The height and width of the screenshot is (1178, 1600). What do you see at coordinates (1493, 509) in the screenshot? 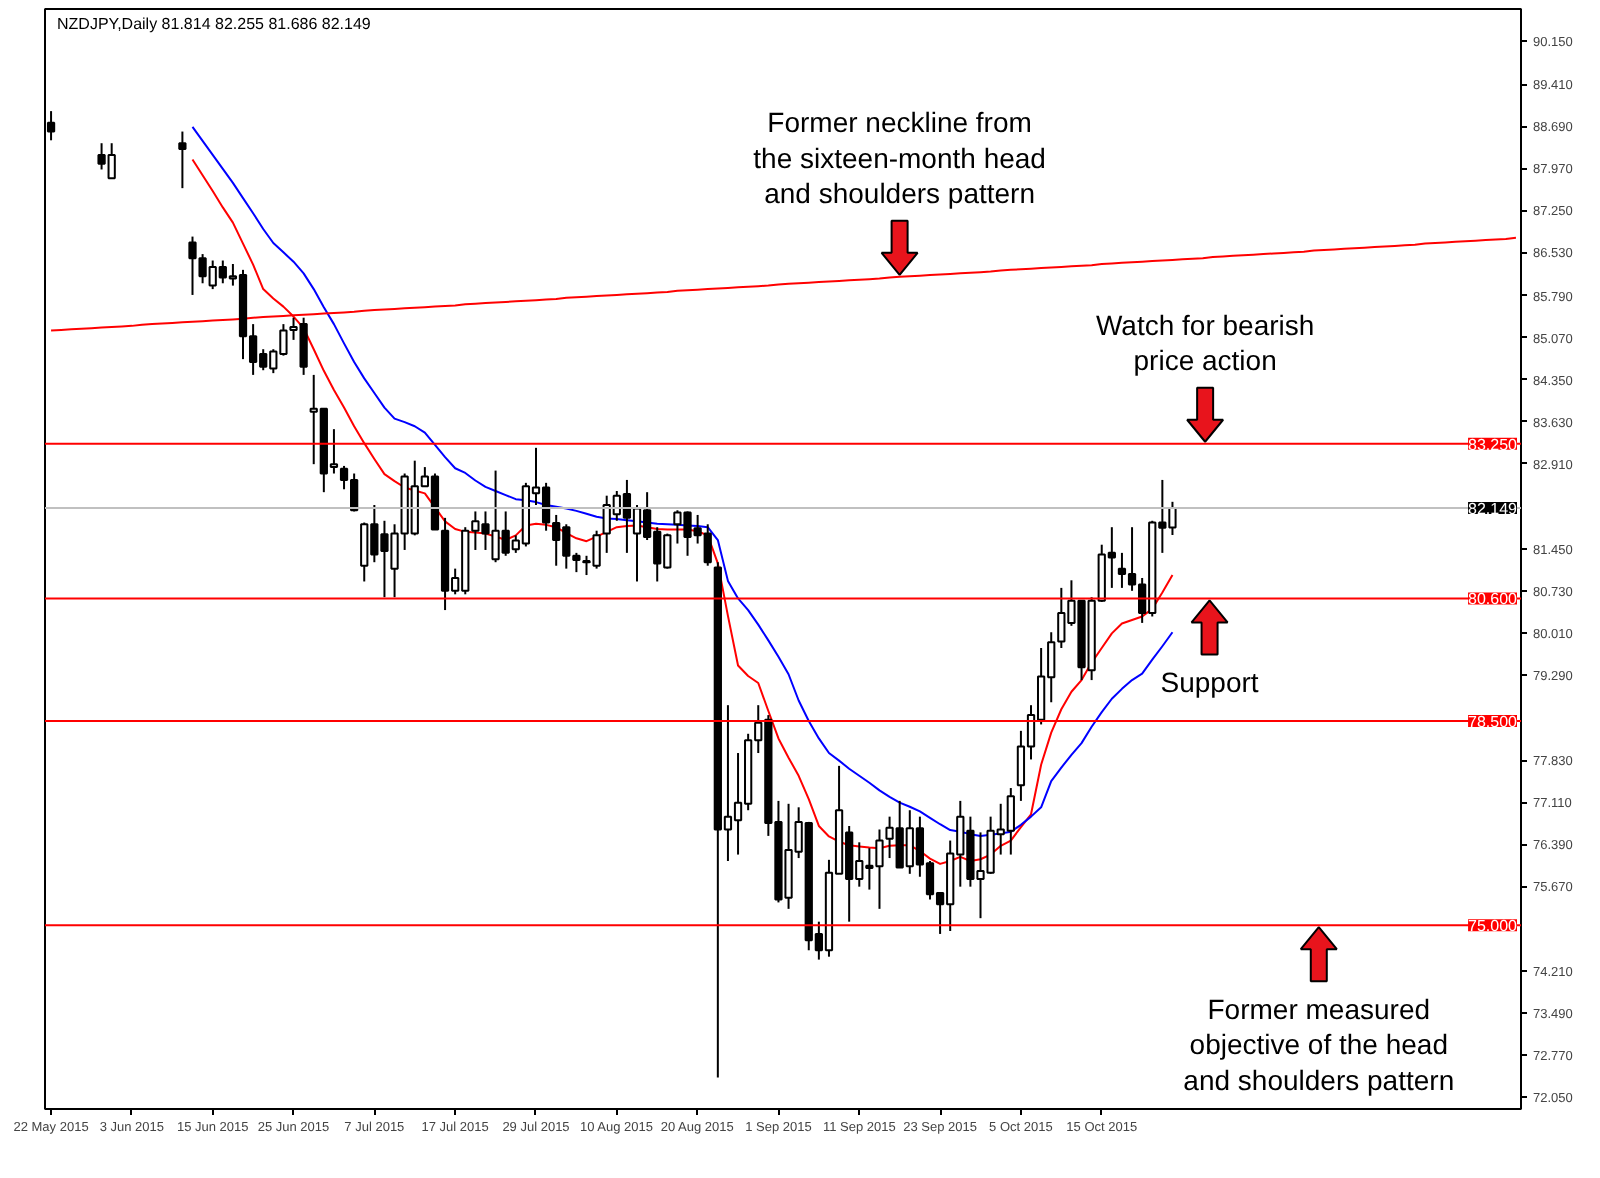
I see `ref-line-label: 82.149` at bounding box center [1493, 509].